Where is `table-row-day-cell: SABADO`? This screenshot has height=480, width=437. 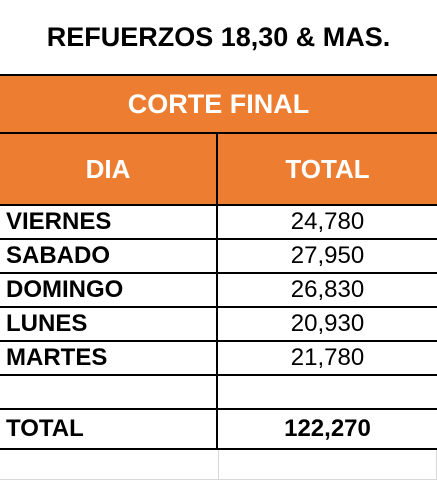 table-row-day-cell: SABADO is located at coordinates (109, 257).